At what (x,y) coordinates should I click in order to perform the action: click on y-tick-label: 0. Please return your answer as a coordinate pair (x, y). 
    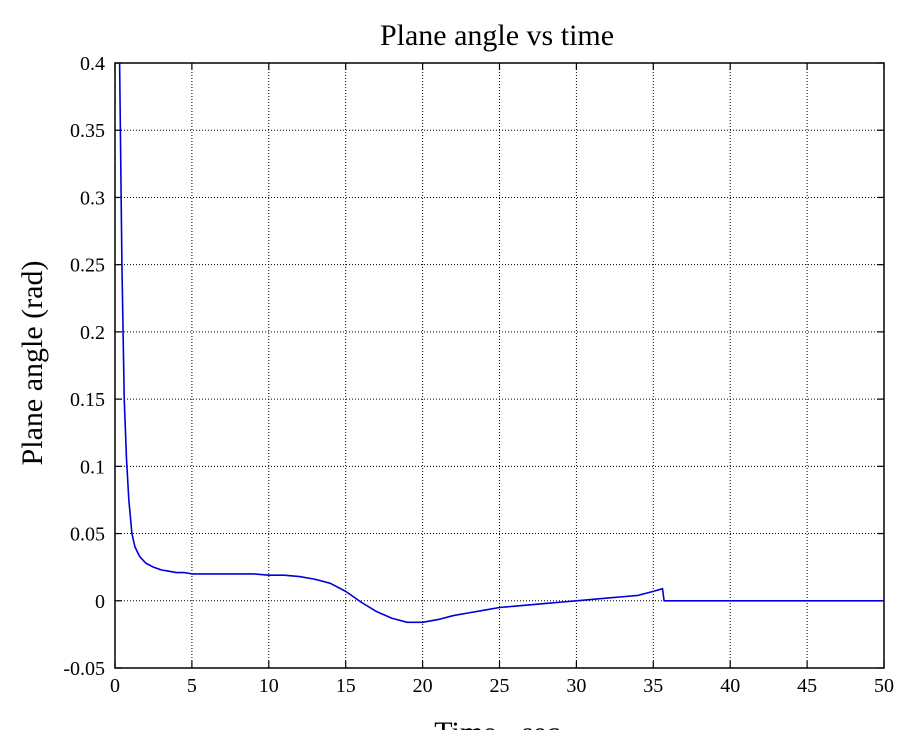
    Looking at the image, I should click on (100, 602).